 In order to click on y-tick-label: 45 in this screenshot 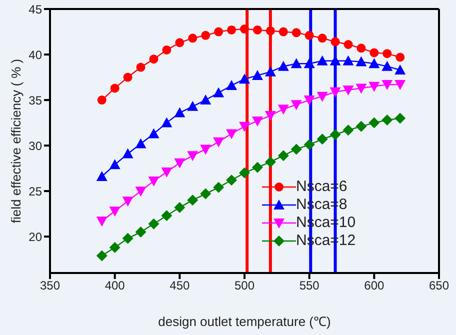, I will do `click(35, 9)`.